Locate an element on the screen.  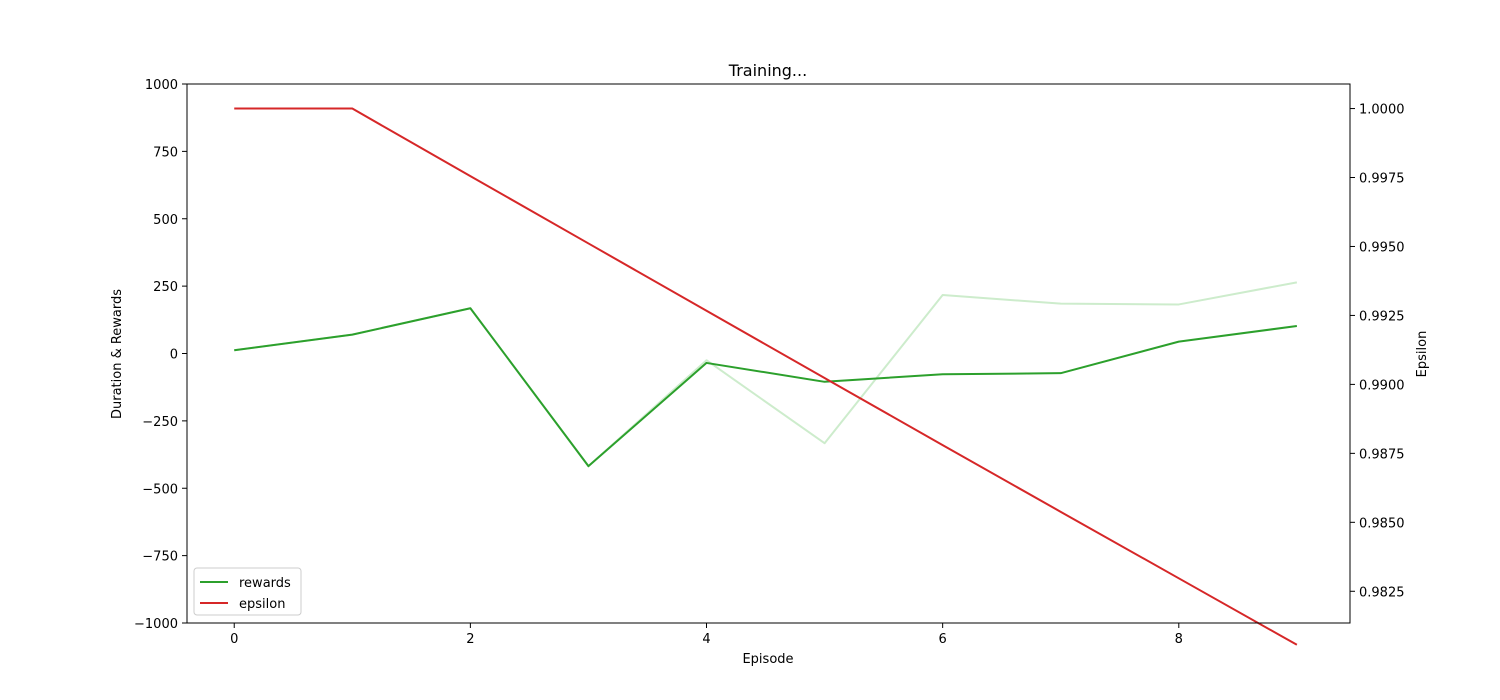
y-tick-label: 250 is located at coordinates (165, 287).